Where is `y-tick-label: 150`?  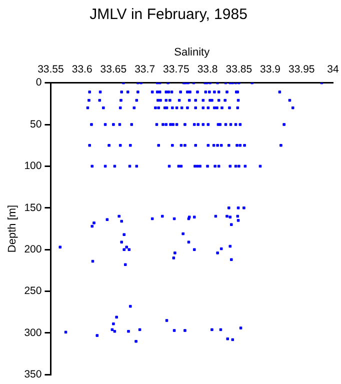
y-tick-label: 150 is located at coordinates (33, 208).